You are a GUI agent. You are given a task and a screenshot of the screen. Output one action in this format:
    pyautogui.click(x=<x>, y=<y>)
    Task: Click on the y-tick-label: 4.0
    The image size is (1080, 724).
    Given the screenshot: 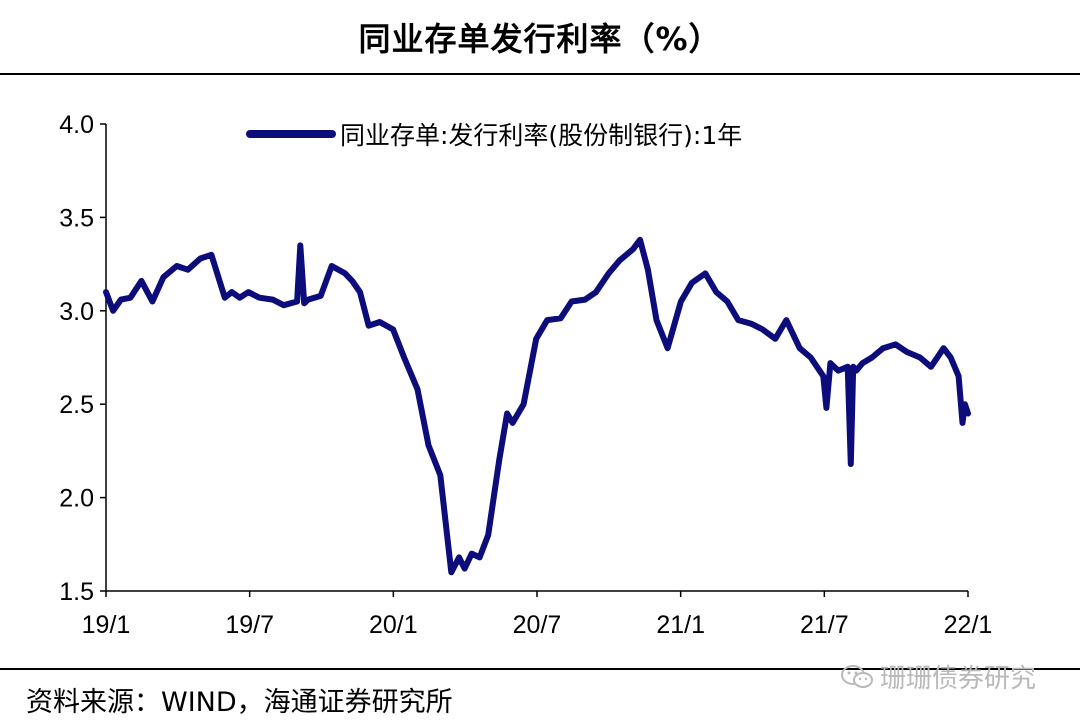 What is the action you would take?
    pyautogui.click(x=76, y=125)
    